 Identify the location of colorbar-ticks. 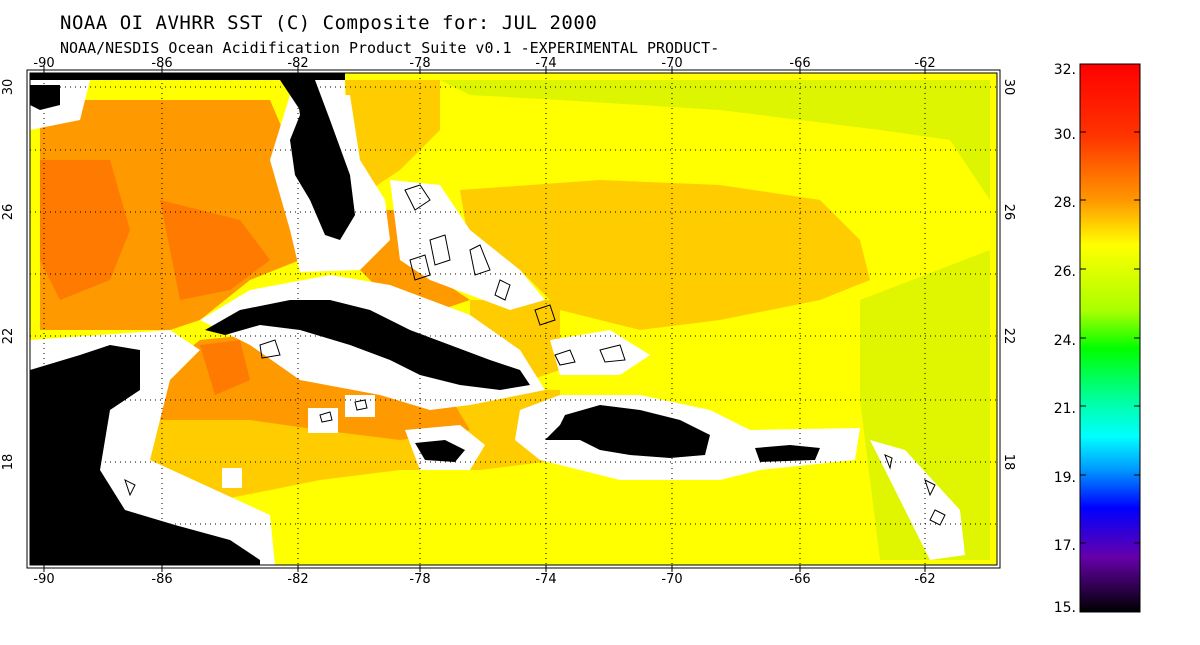
(1110, 338).